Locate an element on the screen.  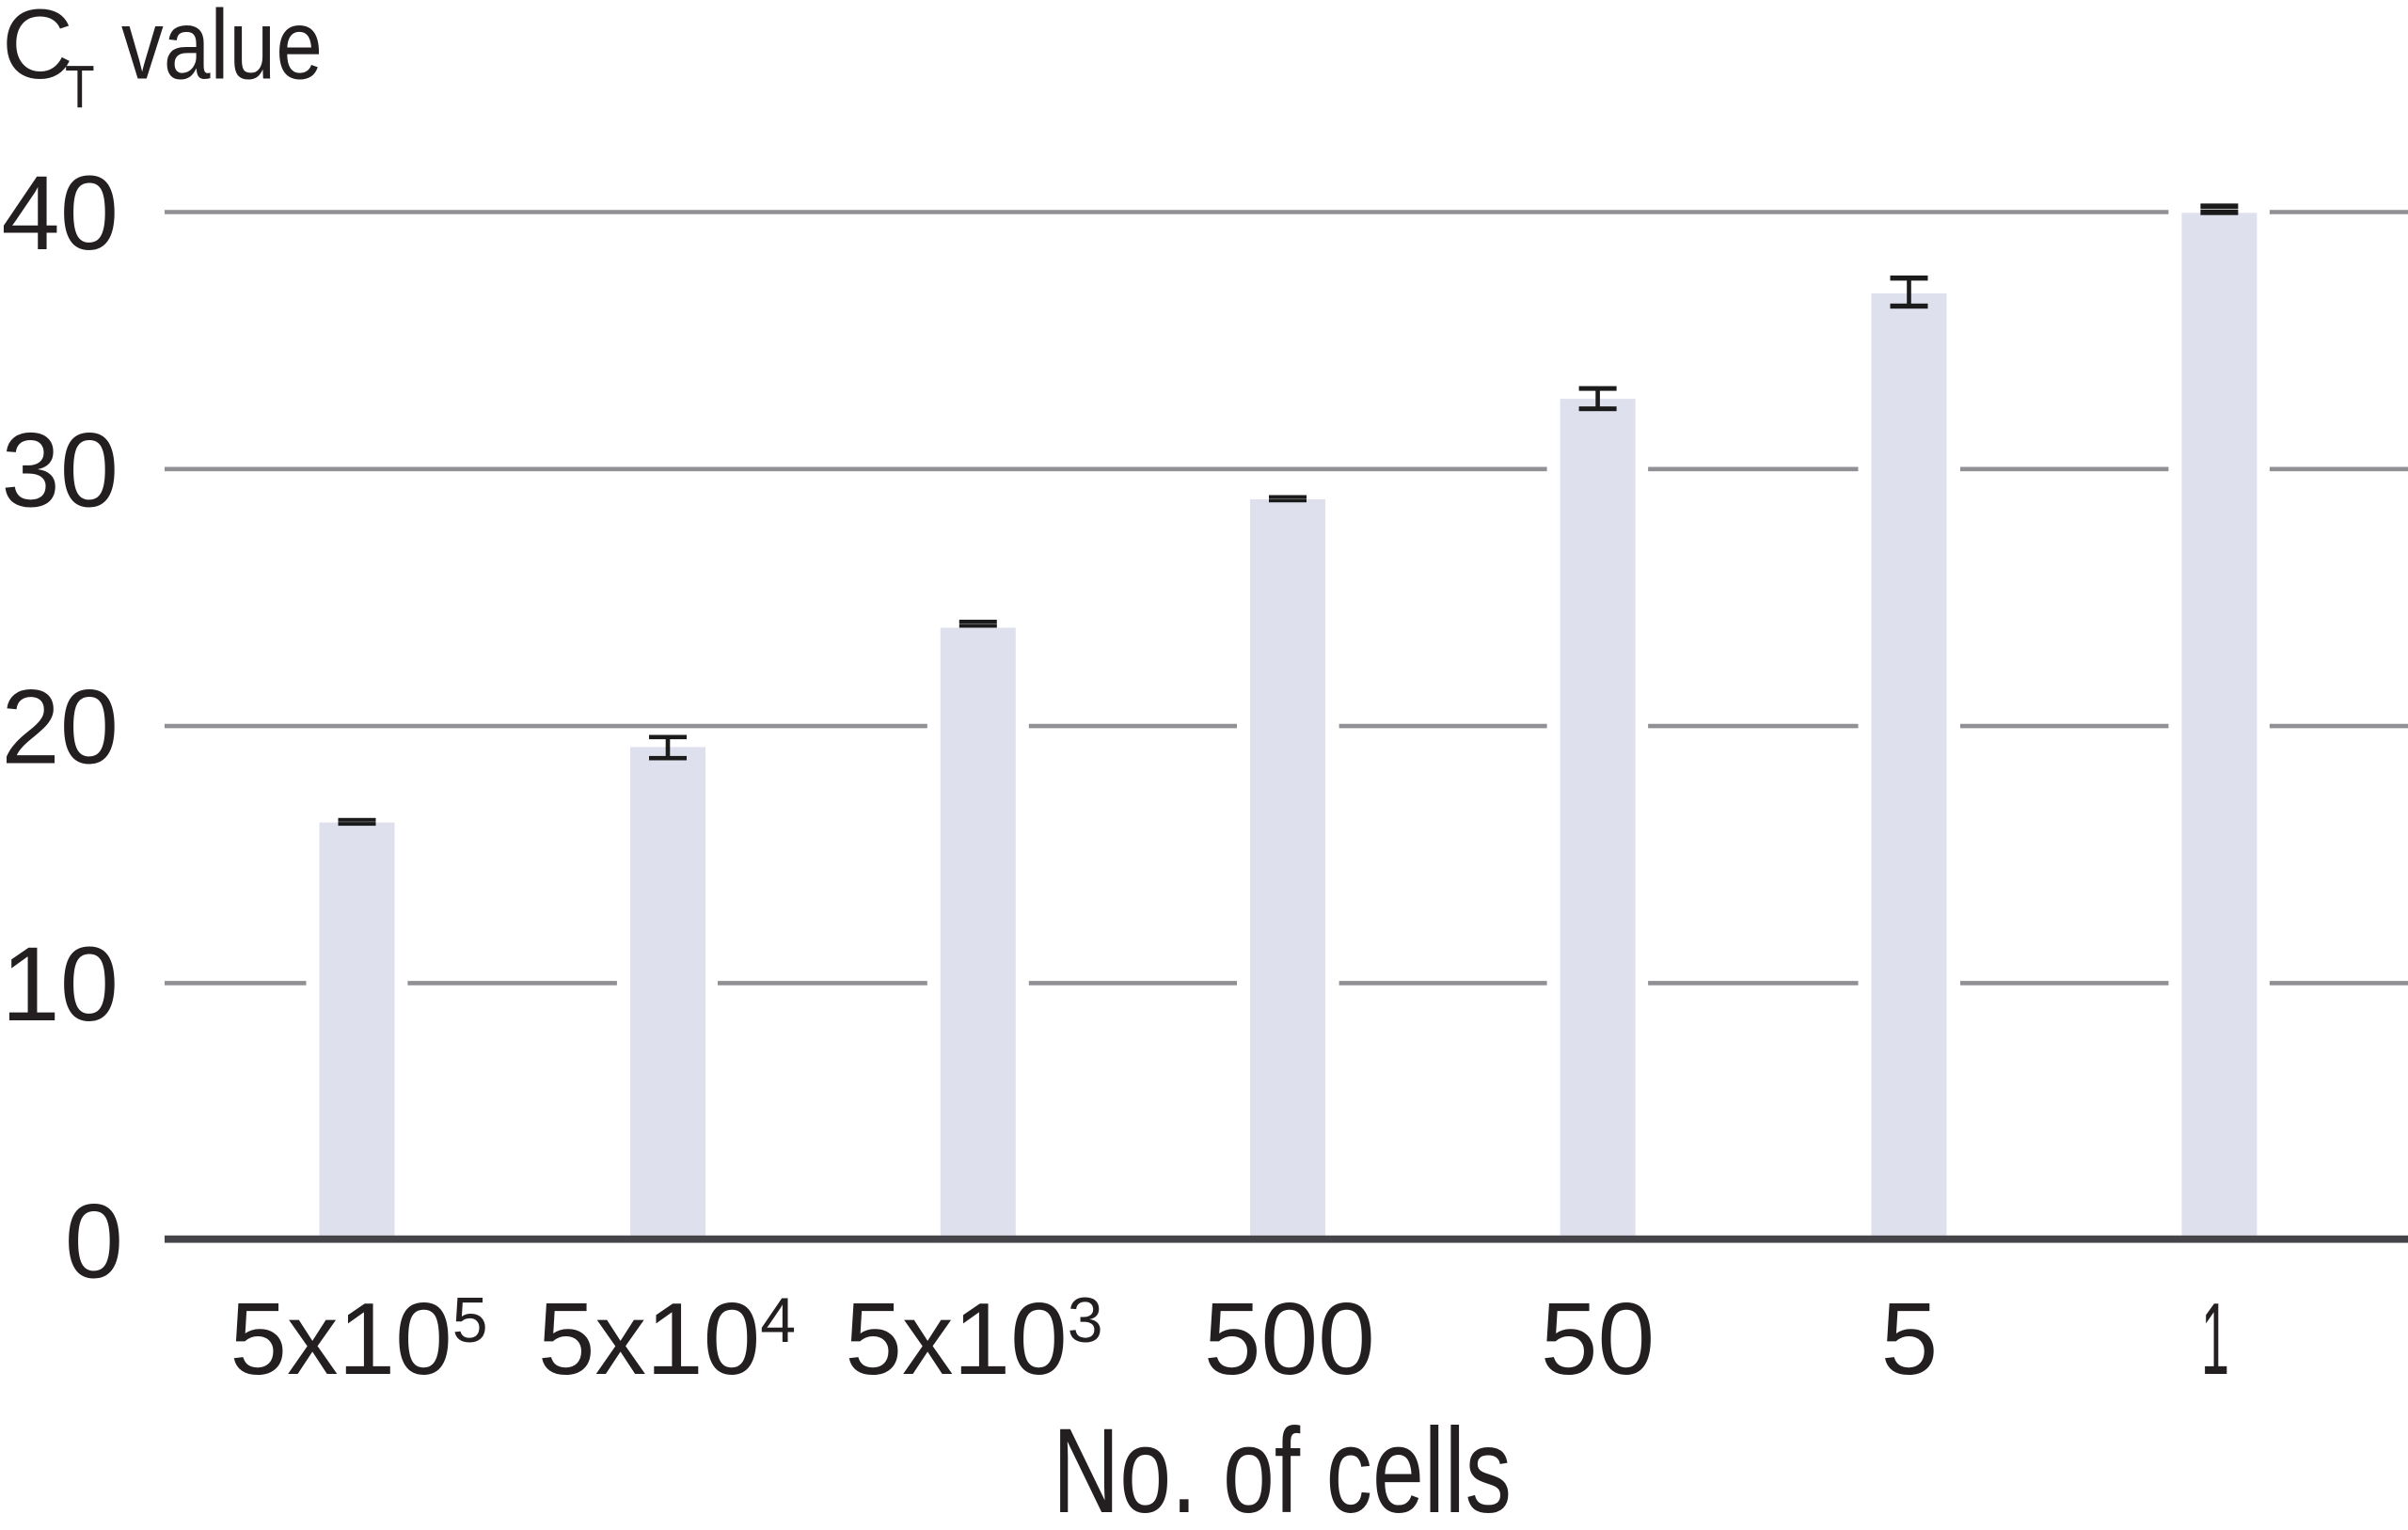
svg-text: 30 is located at coordinates (60, 469).